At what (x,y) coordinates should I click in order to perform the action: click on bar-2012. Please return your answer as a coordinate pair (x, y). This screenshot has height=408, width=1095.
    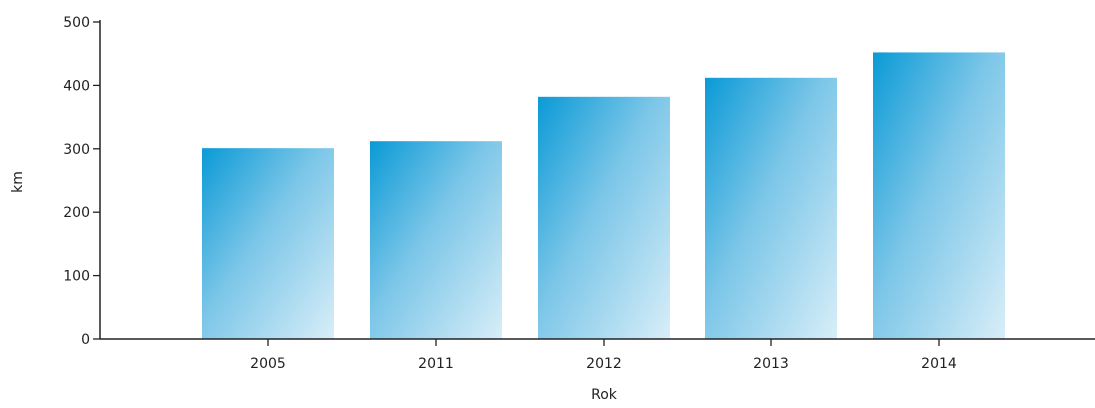
    Looking at the image, I should click on (604, 217).